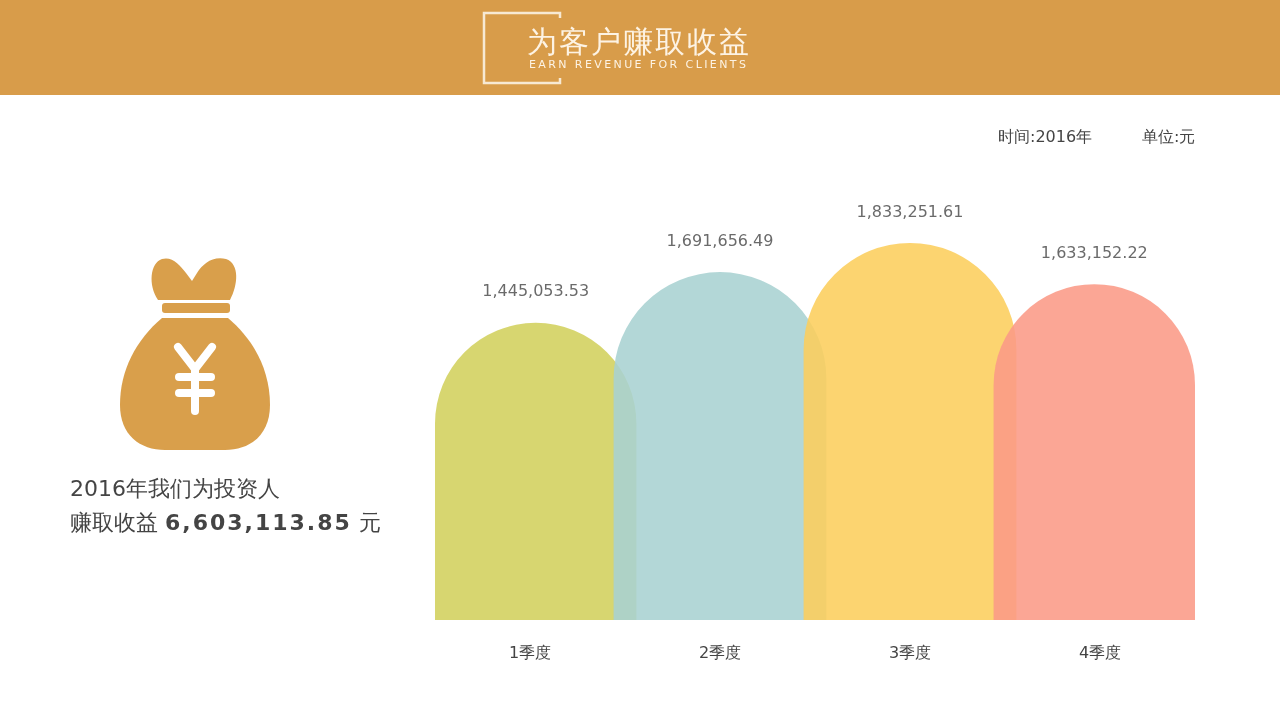 The width and height of the screenshot is (1280, 720). Describe the element at coordinates (1094, 252) in the screenshot. I see `data-label: 1,633,152.22` at that location.